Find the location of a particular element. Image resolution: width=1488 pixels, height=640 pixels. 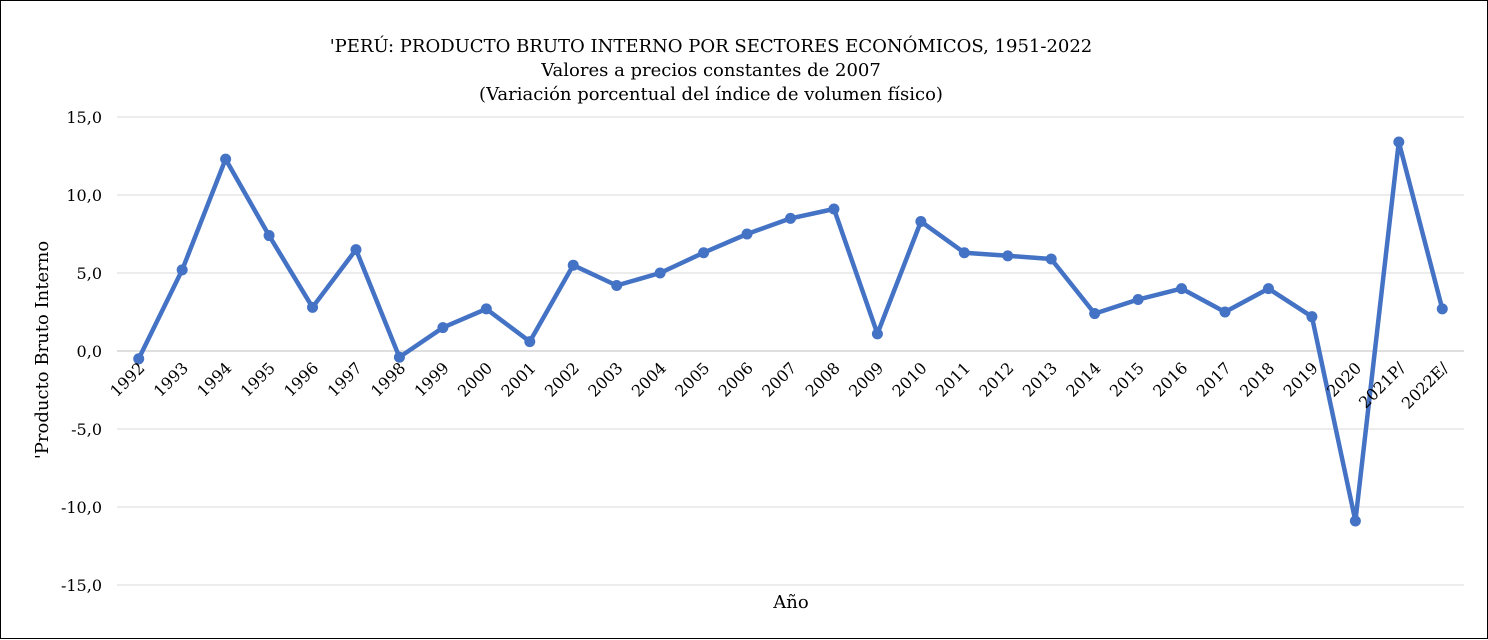

x-tick-label: 2011 is located at coordinates (953, 379).